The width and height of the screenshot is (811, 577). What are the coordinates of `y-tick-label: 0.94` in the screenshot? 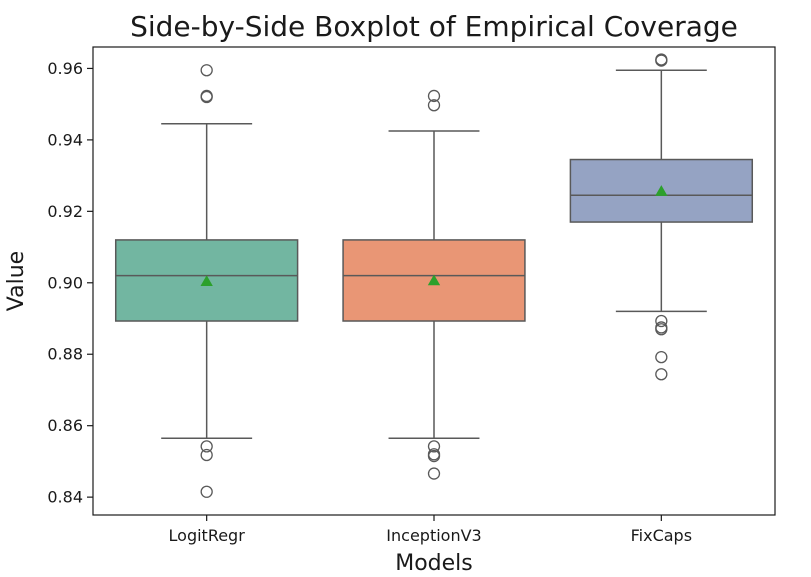 It's located at (65, 139).